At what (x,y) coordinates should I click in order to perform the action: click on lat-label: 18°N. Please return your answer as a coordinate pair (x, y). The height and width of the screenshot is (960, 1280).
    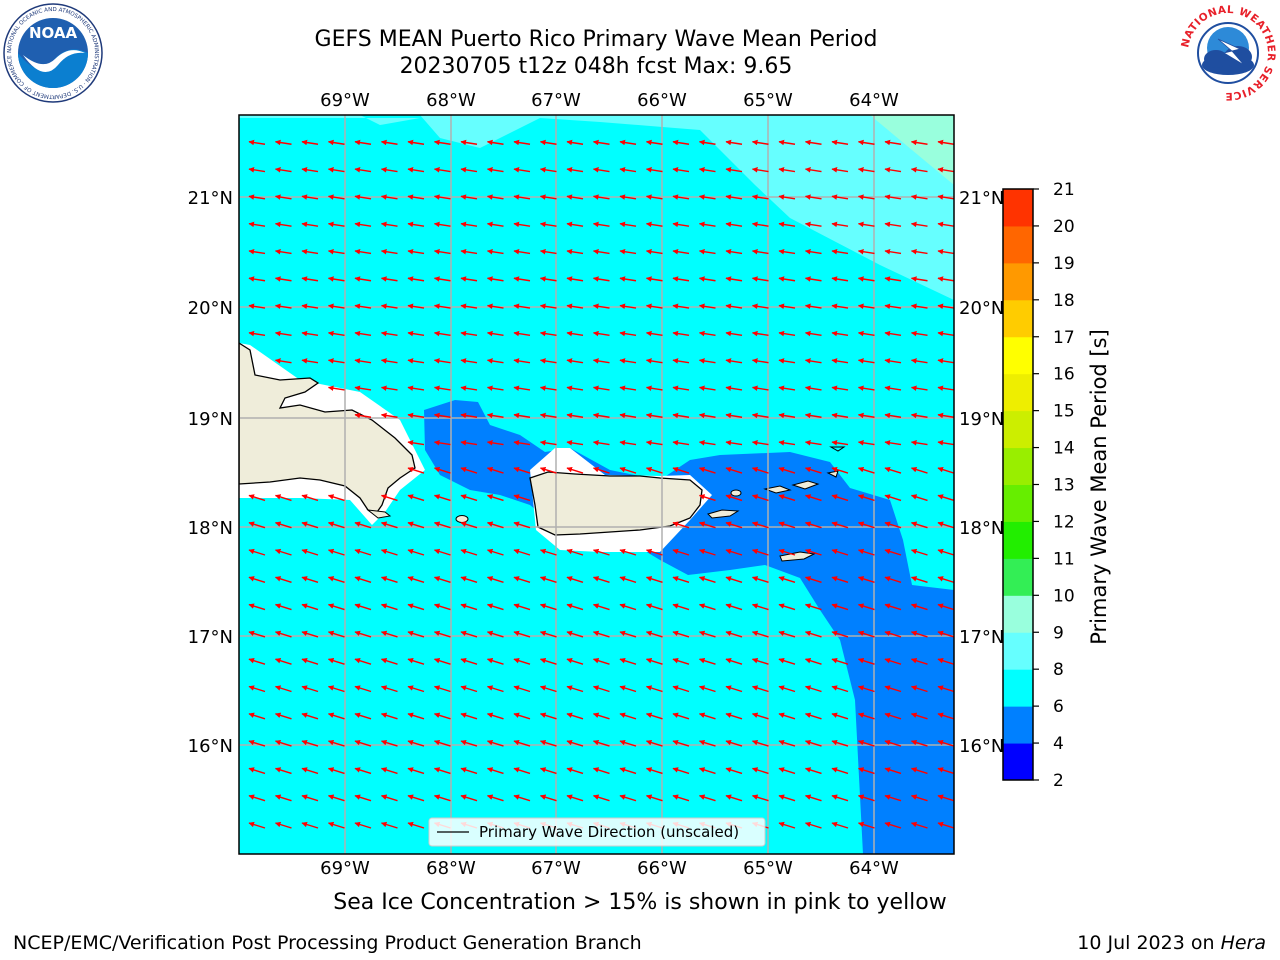
    Looking at the image, I should click on (210, 528).